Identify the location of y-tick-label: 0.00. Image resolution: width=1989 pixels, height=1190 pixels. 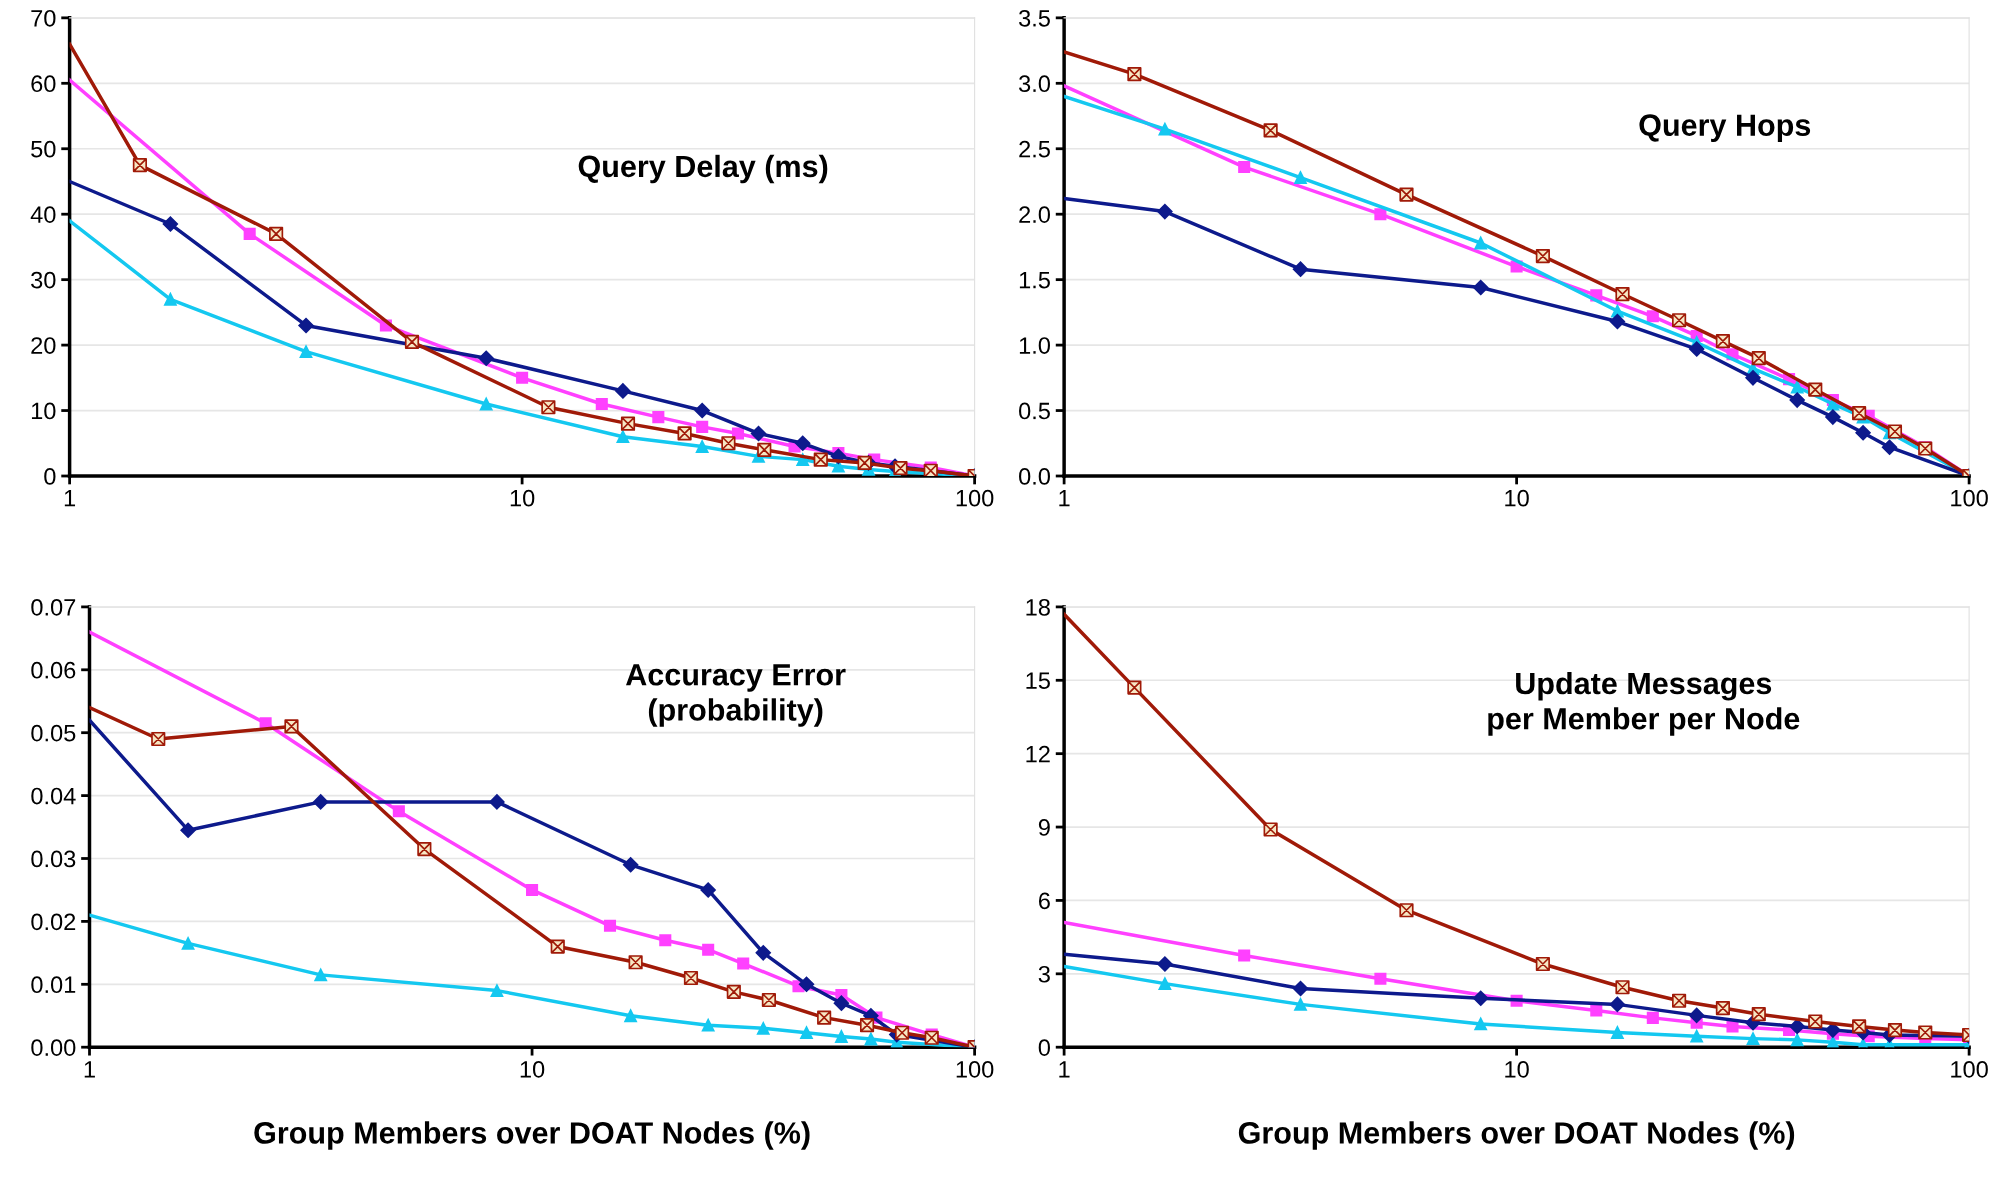
(53, 1047).